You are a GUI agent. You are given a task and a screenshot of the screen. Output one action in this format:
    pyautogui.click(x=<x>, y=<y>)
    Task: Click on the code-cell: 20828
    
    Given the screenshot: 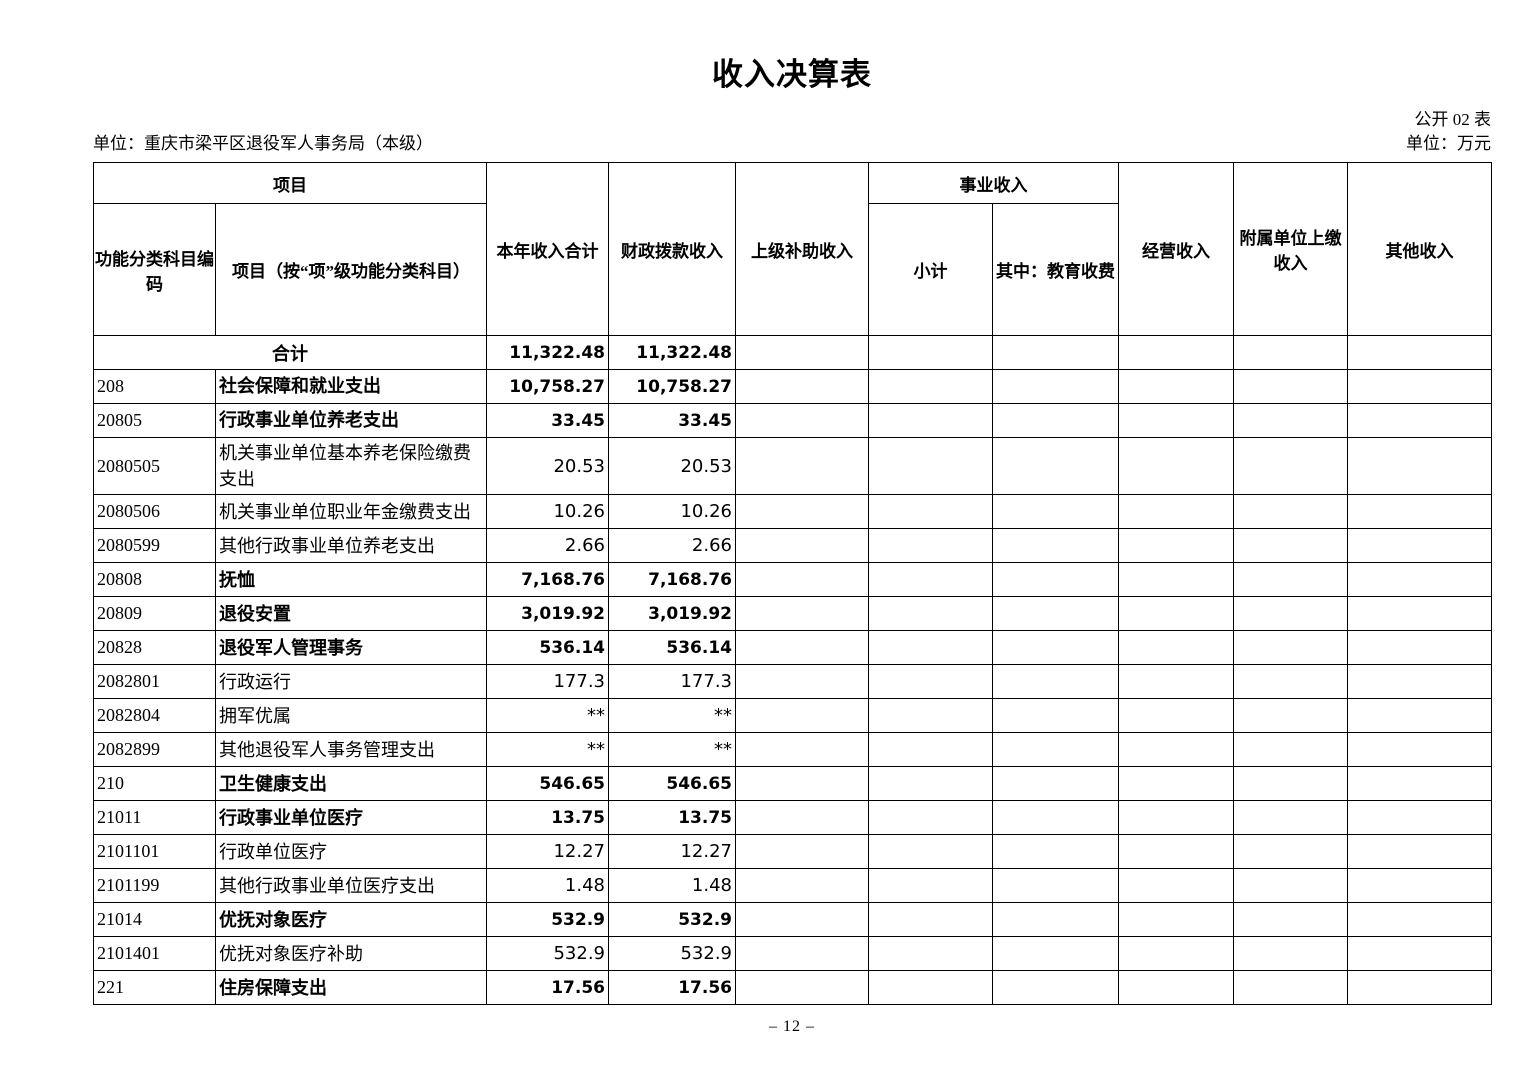 What is the action you would take?
    pyautogui.click(x=154, y=648)
    